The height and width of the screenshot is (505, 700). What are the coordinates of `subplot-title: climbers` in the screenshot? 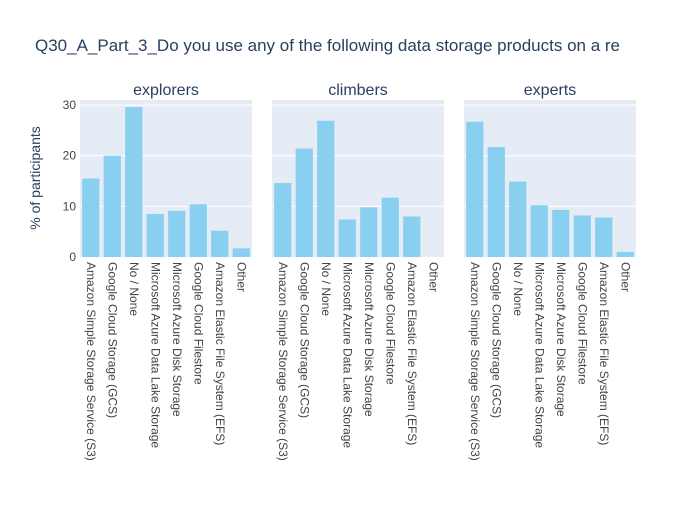 It's located at (358, 90).